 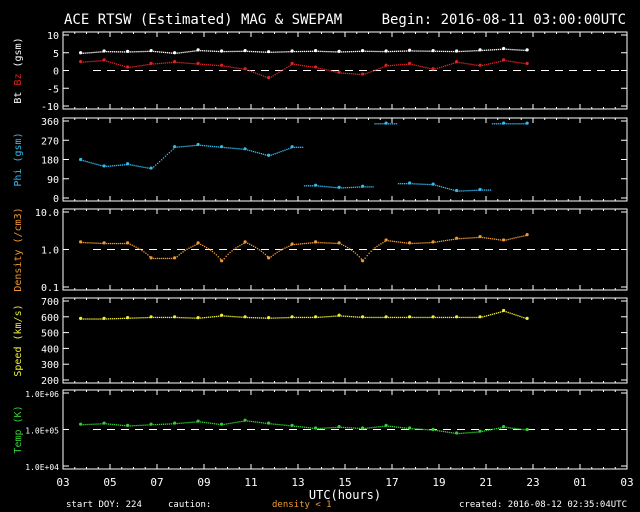 What do you see at coordinates (532, 482) in the screenshot?
I see `x-tick-label: 23` at bounding box center [532, 482].